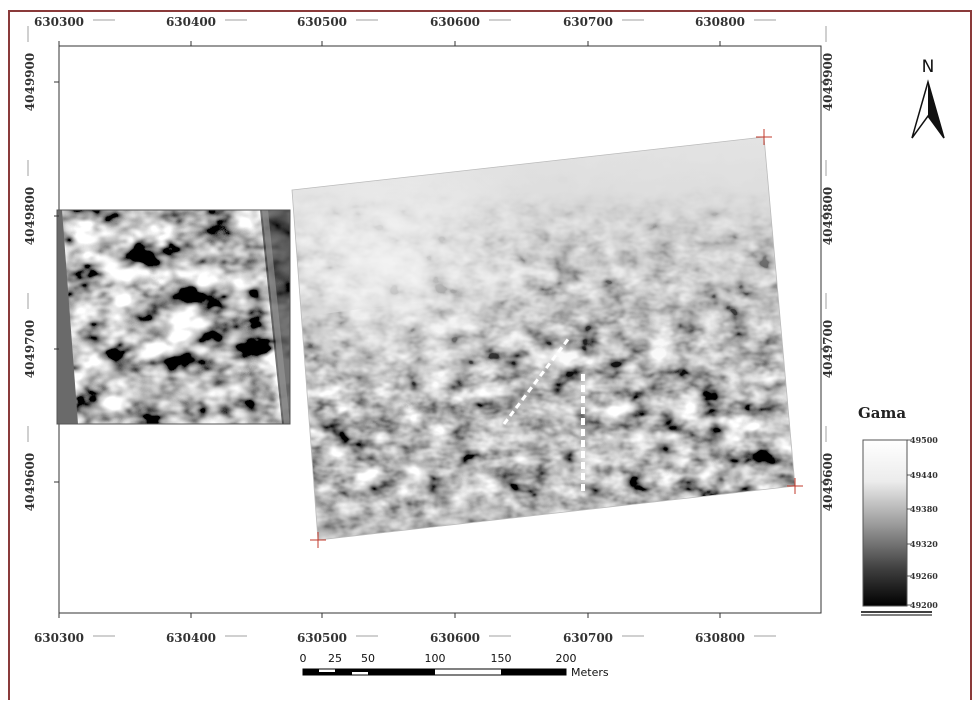 The image size is (979, 701). What do you see at coordinates (59, 22) in the screenshot?
I see `x-tick-label-top: 630300` at bounding box center [59, 22].